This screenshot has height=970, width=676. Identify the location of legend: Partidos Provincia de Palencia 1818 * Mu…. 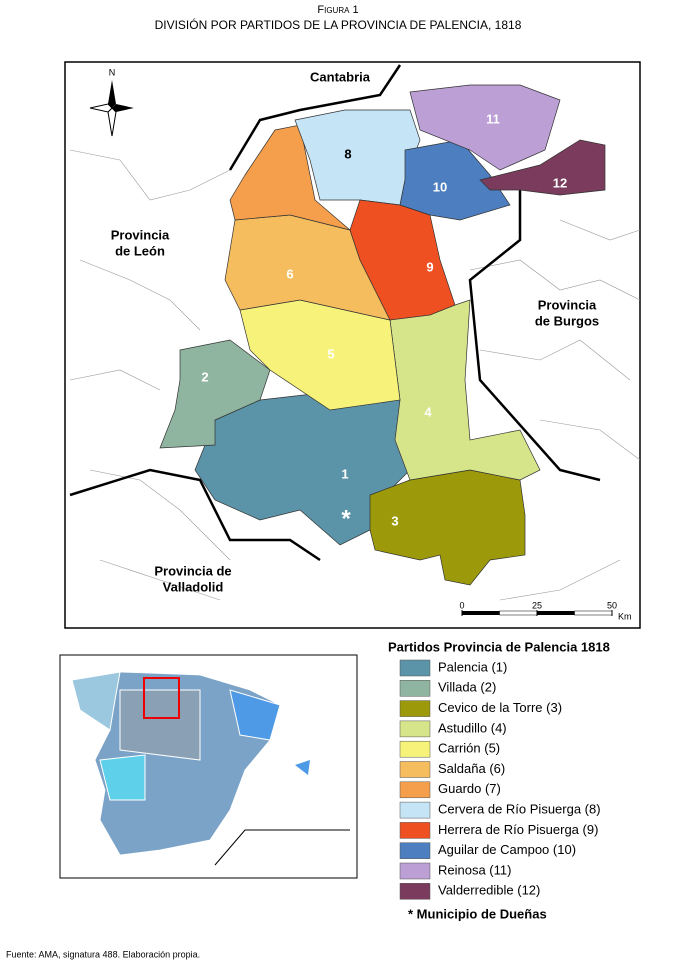
(499, 780).